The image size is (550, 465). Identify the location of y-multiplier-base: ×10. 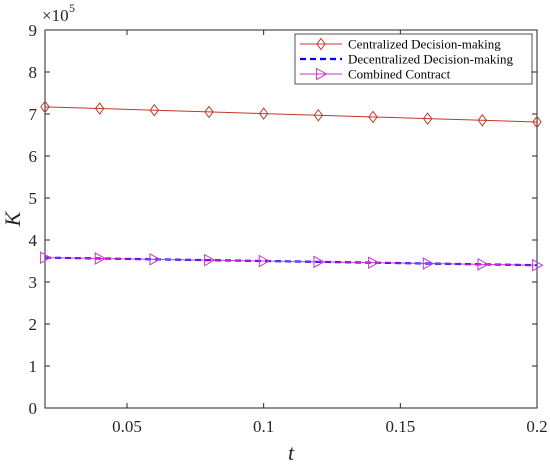
(55, 15).